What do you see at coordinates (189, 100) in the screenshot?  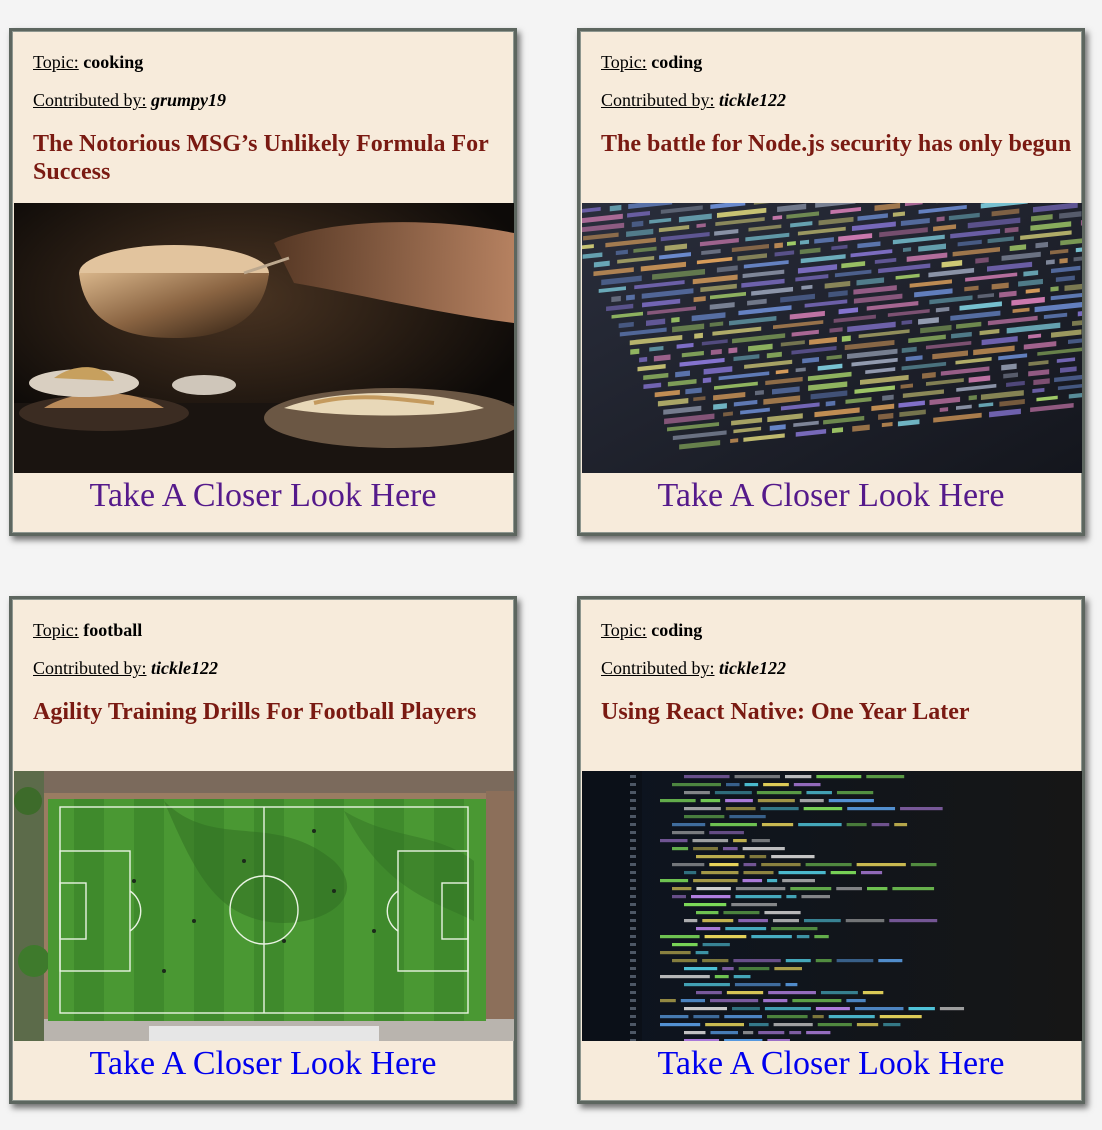 I see `contributor-username: grumpy19` at bounding box center [189, 100].